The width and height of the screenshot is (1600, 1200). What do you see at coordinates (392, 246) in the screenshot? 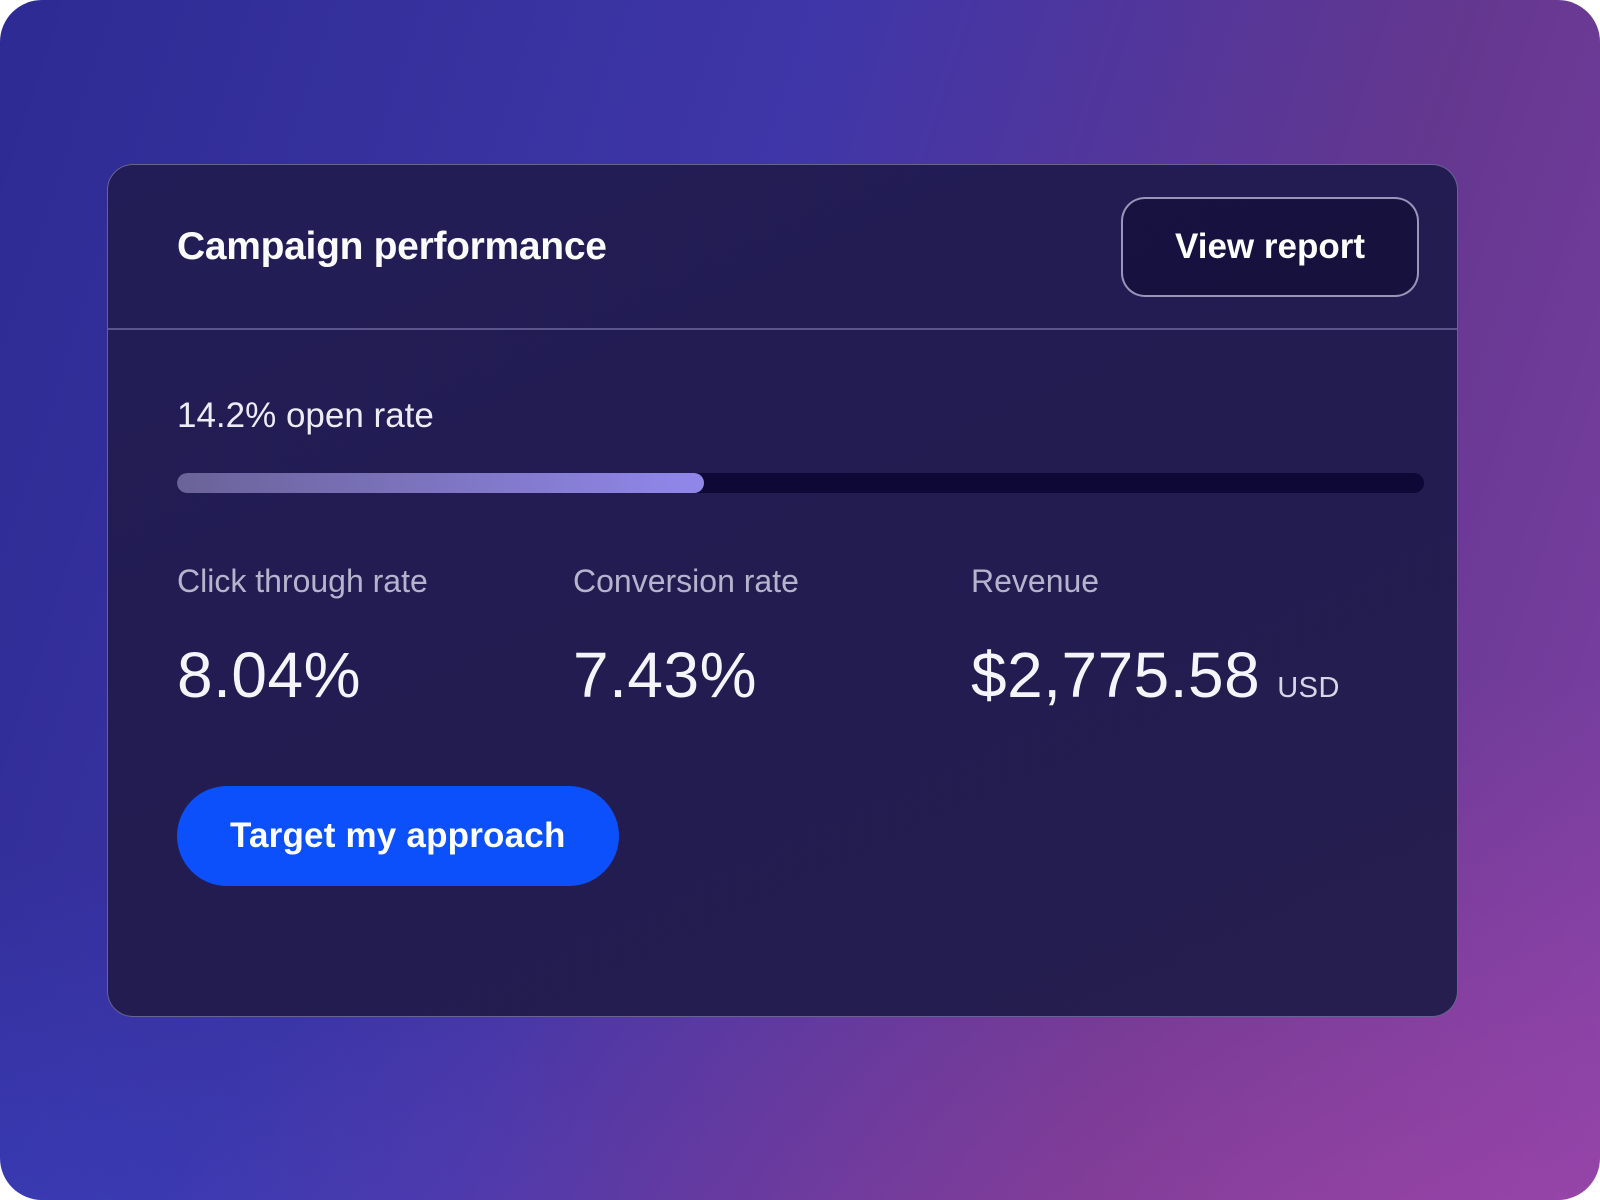
I see `card-title: Campaign performance` at bounding box center [392, 246].